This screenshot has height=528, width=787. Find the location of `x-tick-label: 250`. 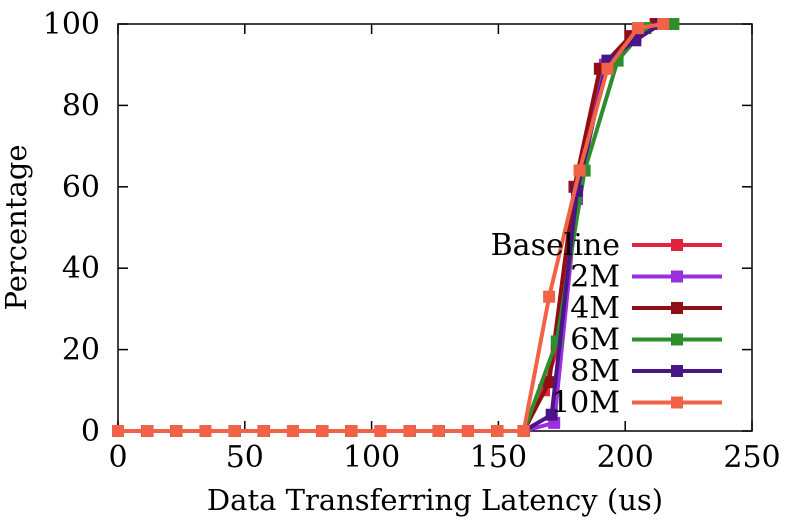

x-tick-label: 250 is located at coordinates (751, 457).